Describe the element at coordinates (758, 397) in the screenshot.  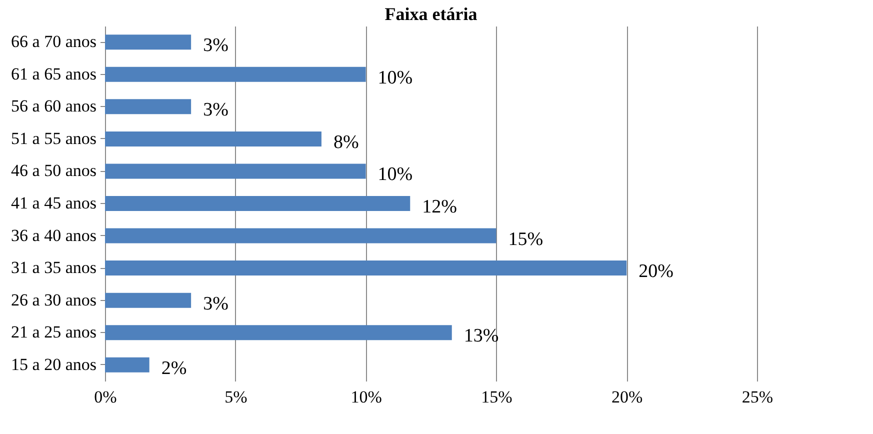
I see `x-tick-label: 25%` at that location.